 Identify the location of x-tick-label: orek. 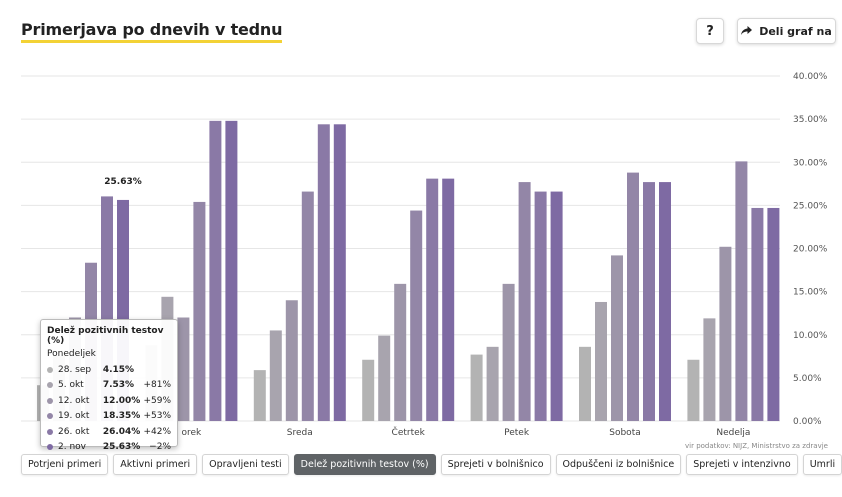
(192, 433).